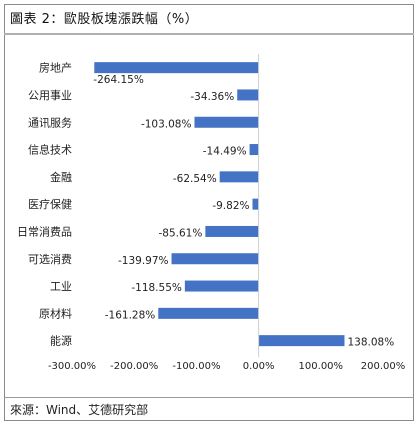 The width and height of the screenshot is (420, 427). I want to click on category-label-2: 通讯服务, so click(50, 122).